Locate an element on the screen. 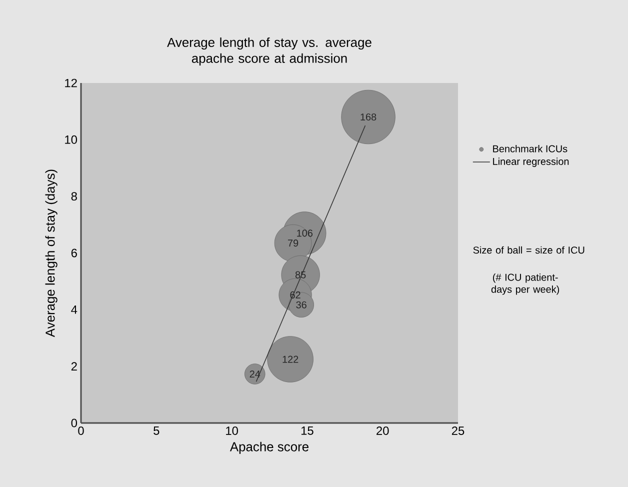 Image resolution: width=628 pixels, height=487 pixels. annotation: 106 is located at coordinates (305, 233).